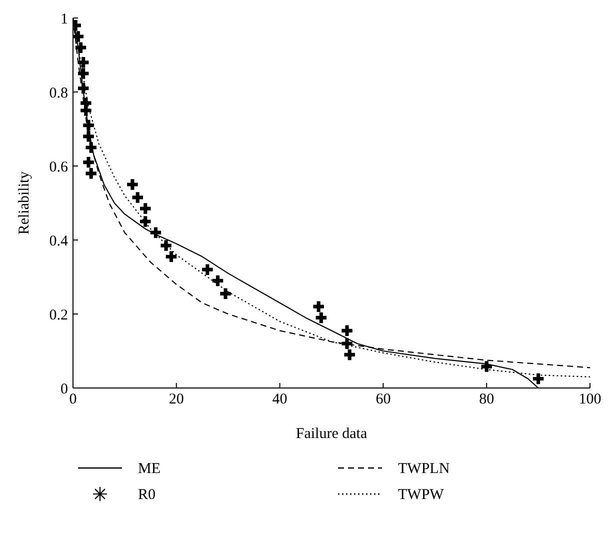 The width and height of the screenshot is (612, 544). I want to click on legend-label: TWPW, so click(421, 495).